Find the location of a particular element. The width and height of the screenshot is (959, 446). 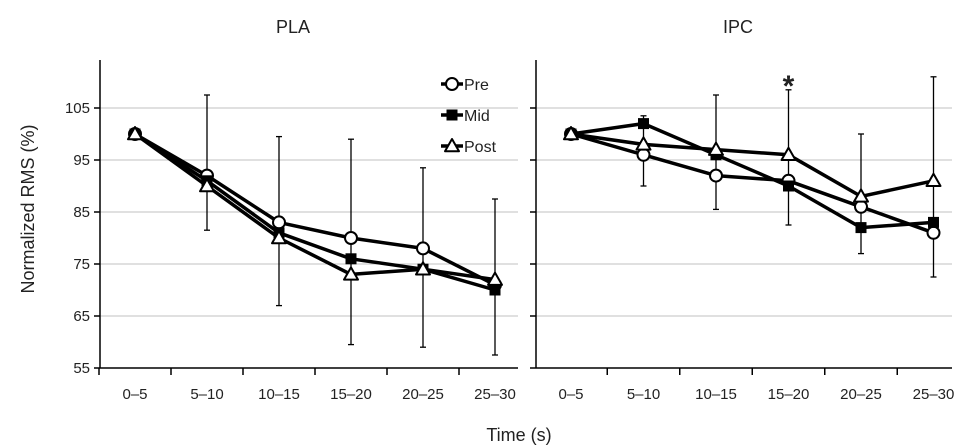

legend-item-mid: Mid is located at coordinates (465, 116).